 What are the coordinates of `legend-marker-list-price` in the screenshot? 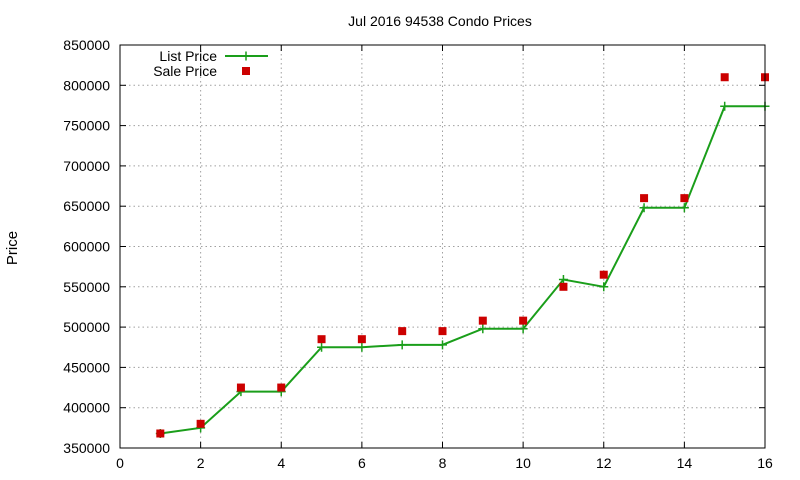 It's located at (246, 56).